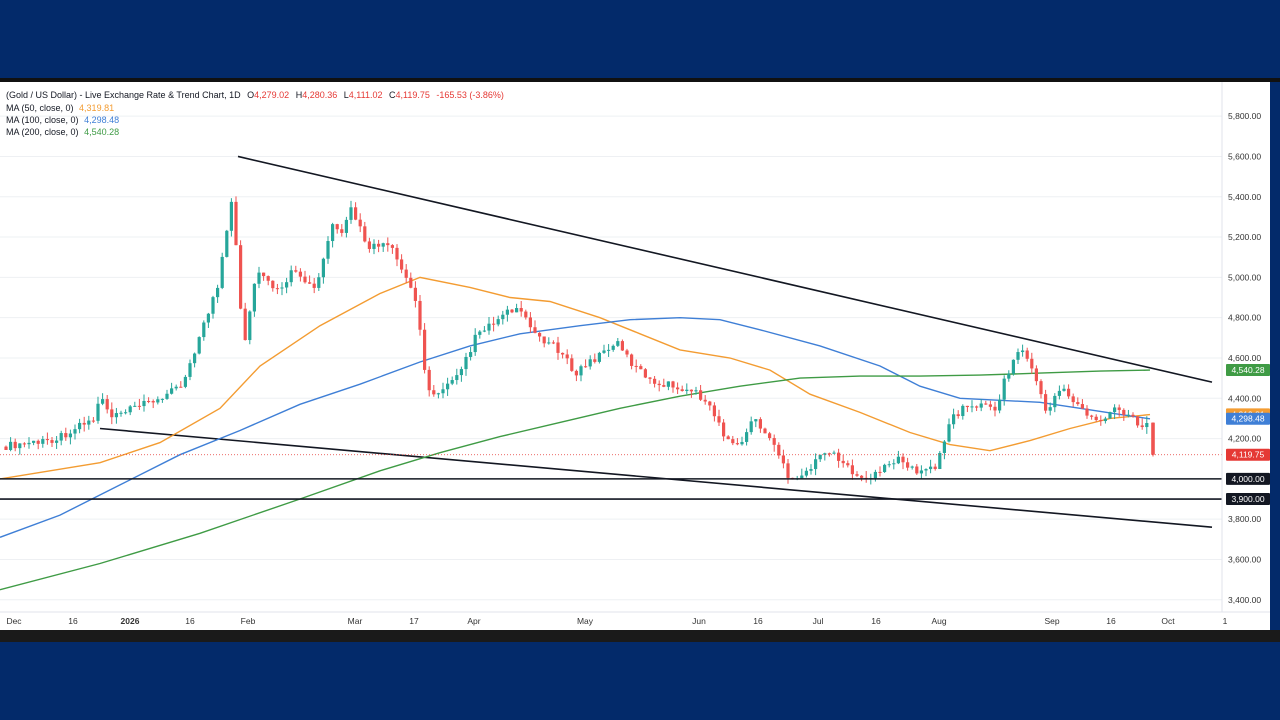  I want to click on x-tick-label: 1, so click(1225, 621).